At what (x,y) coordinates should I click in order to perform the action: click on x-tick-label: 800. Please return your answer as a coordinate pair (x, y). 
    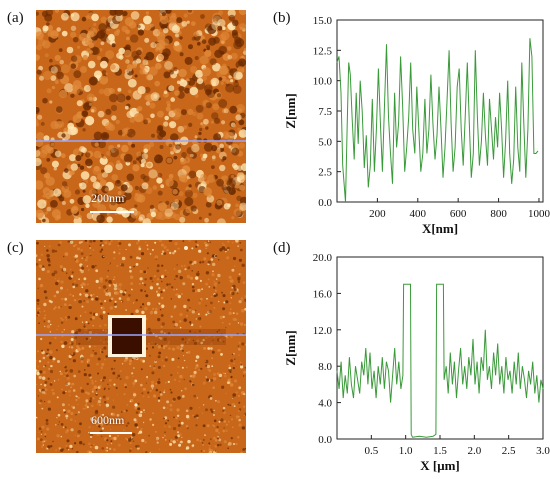
    Looking at the image, I should click on (498, 214).